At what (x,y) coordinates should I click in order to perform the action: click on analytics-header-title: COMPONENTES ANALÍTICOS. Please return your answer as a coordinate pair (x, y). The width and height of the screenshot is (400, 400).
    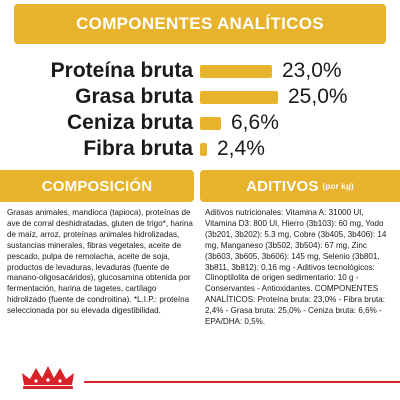
    Looking at the image, I should click on (200, 23).